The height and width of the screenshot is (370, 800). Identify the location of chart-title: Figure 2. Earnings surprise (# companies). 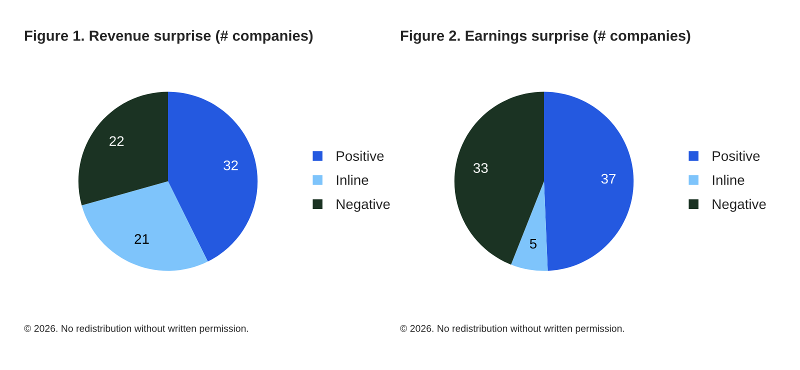
(545, 37).